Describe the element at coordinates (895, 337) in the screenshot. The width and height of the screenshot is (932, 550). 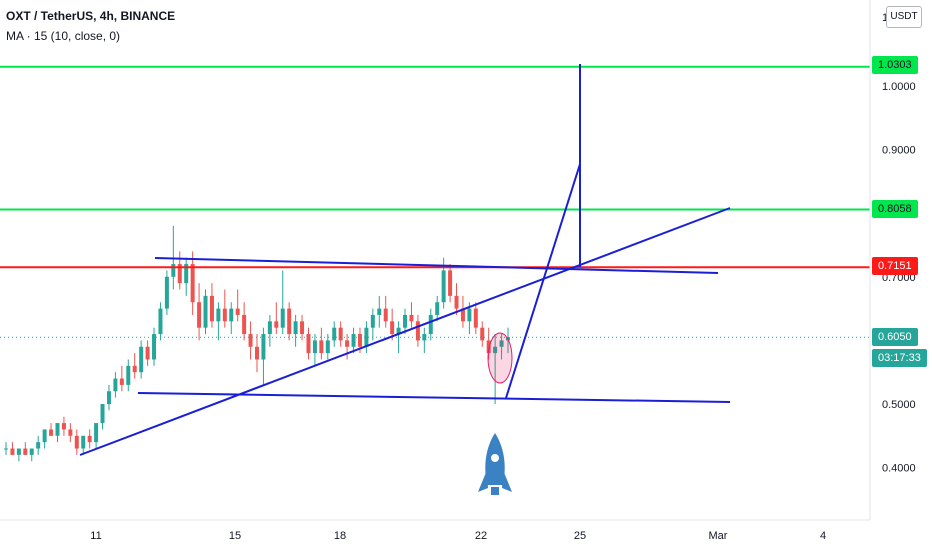
I see `last-price-tag: 0.6050` at that location.